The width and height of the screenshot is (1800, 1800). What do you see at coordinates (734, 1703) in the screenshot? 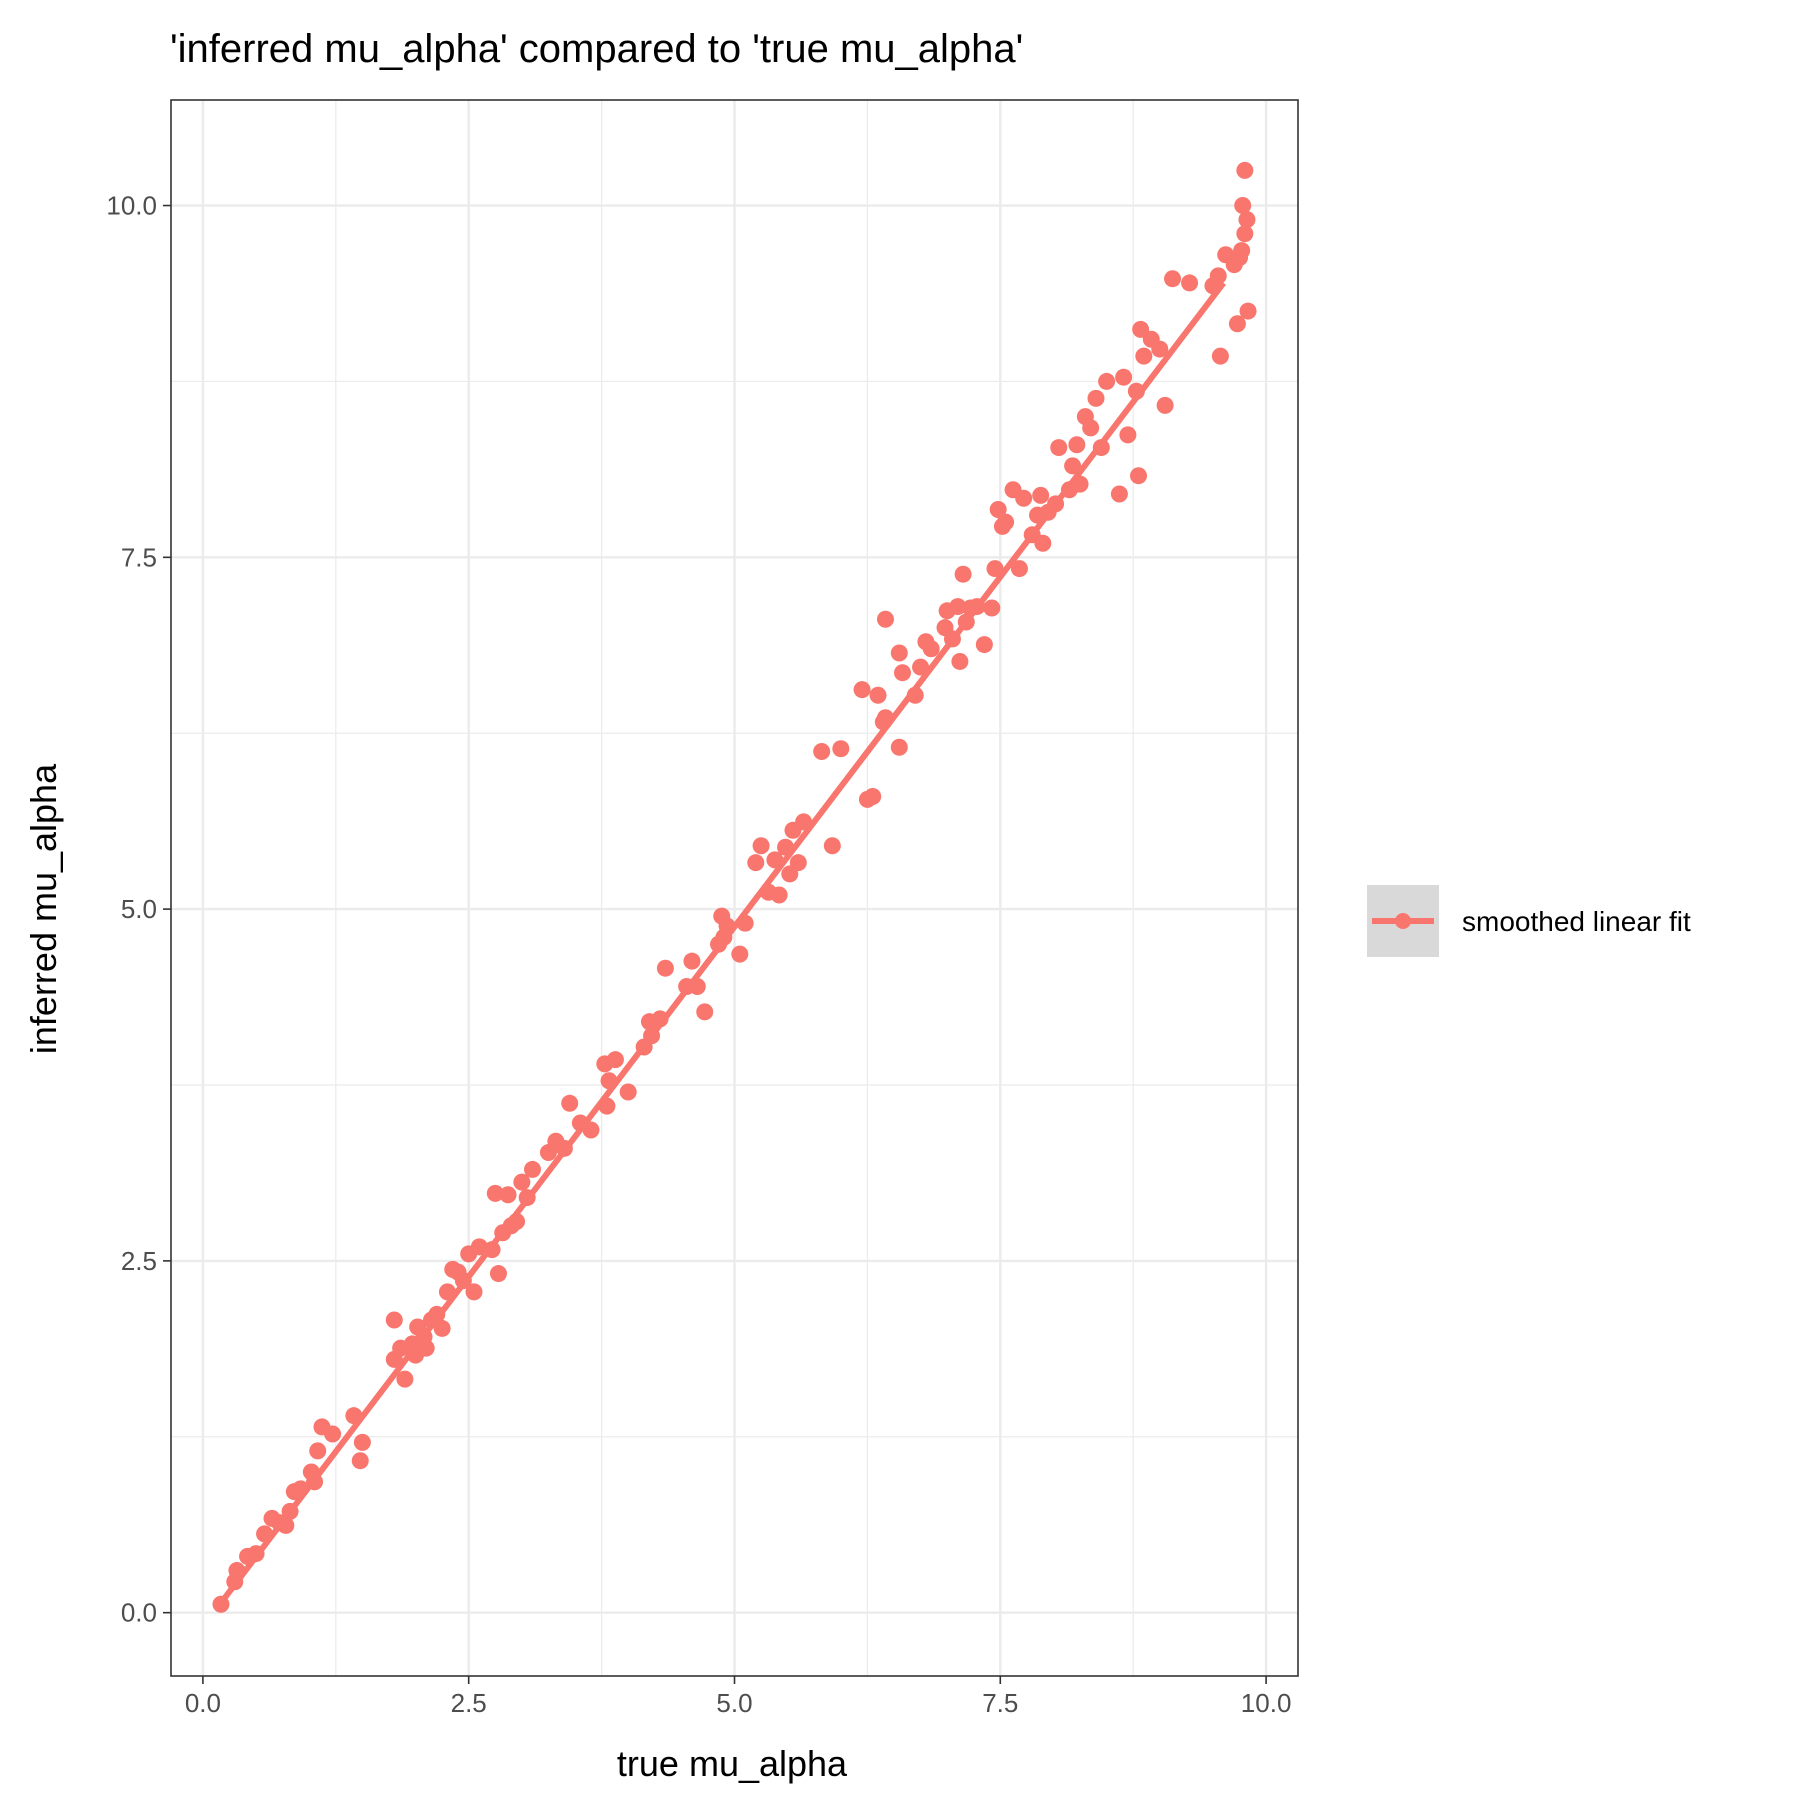
I see `x-tick-label: 5.0` at bounding box center [734, 1703].